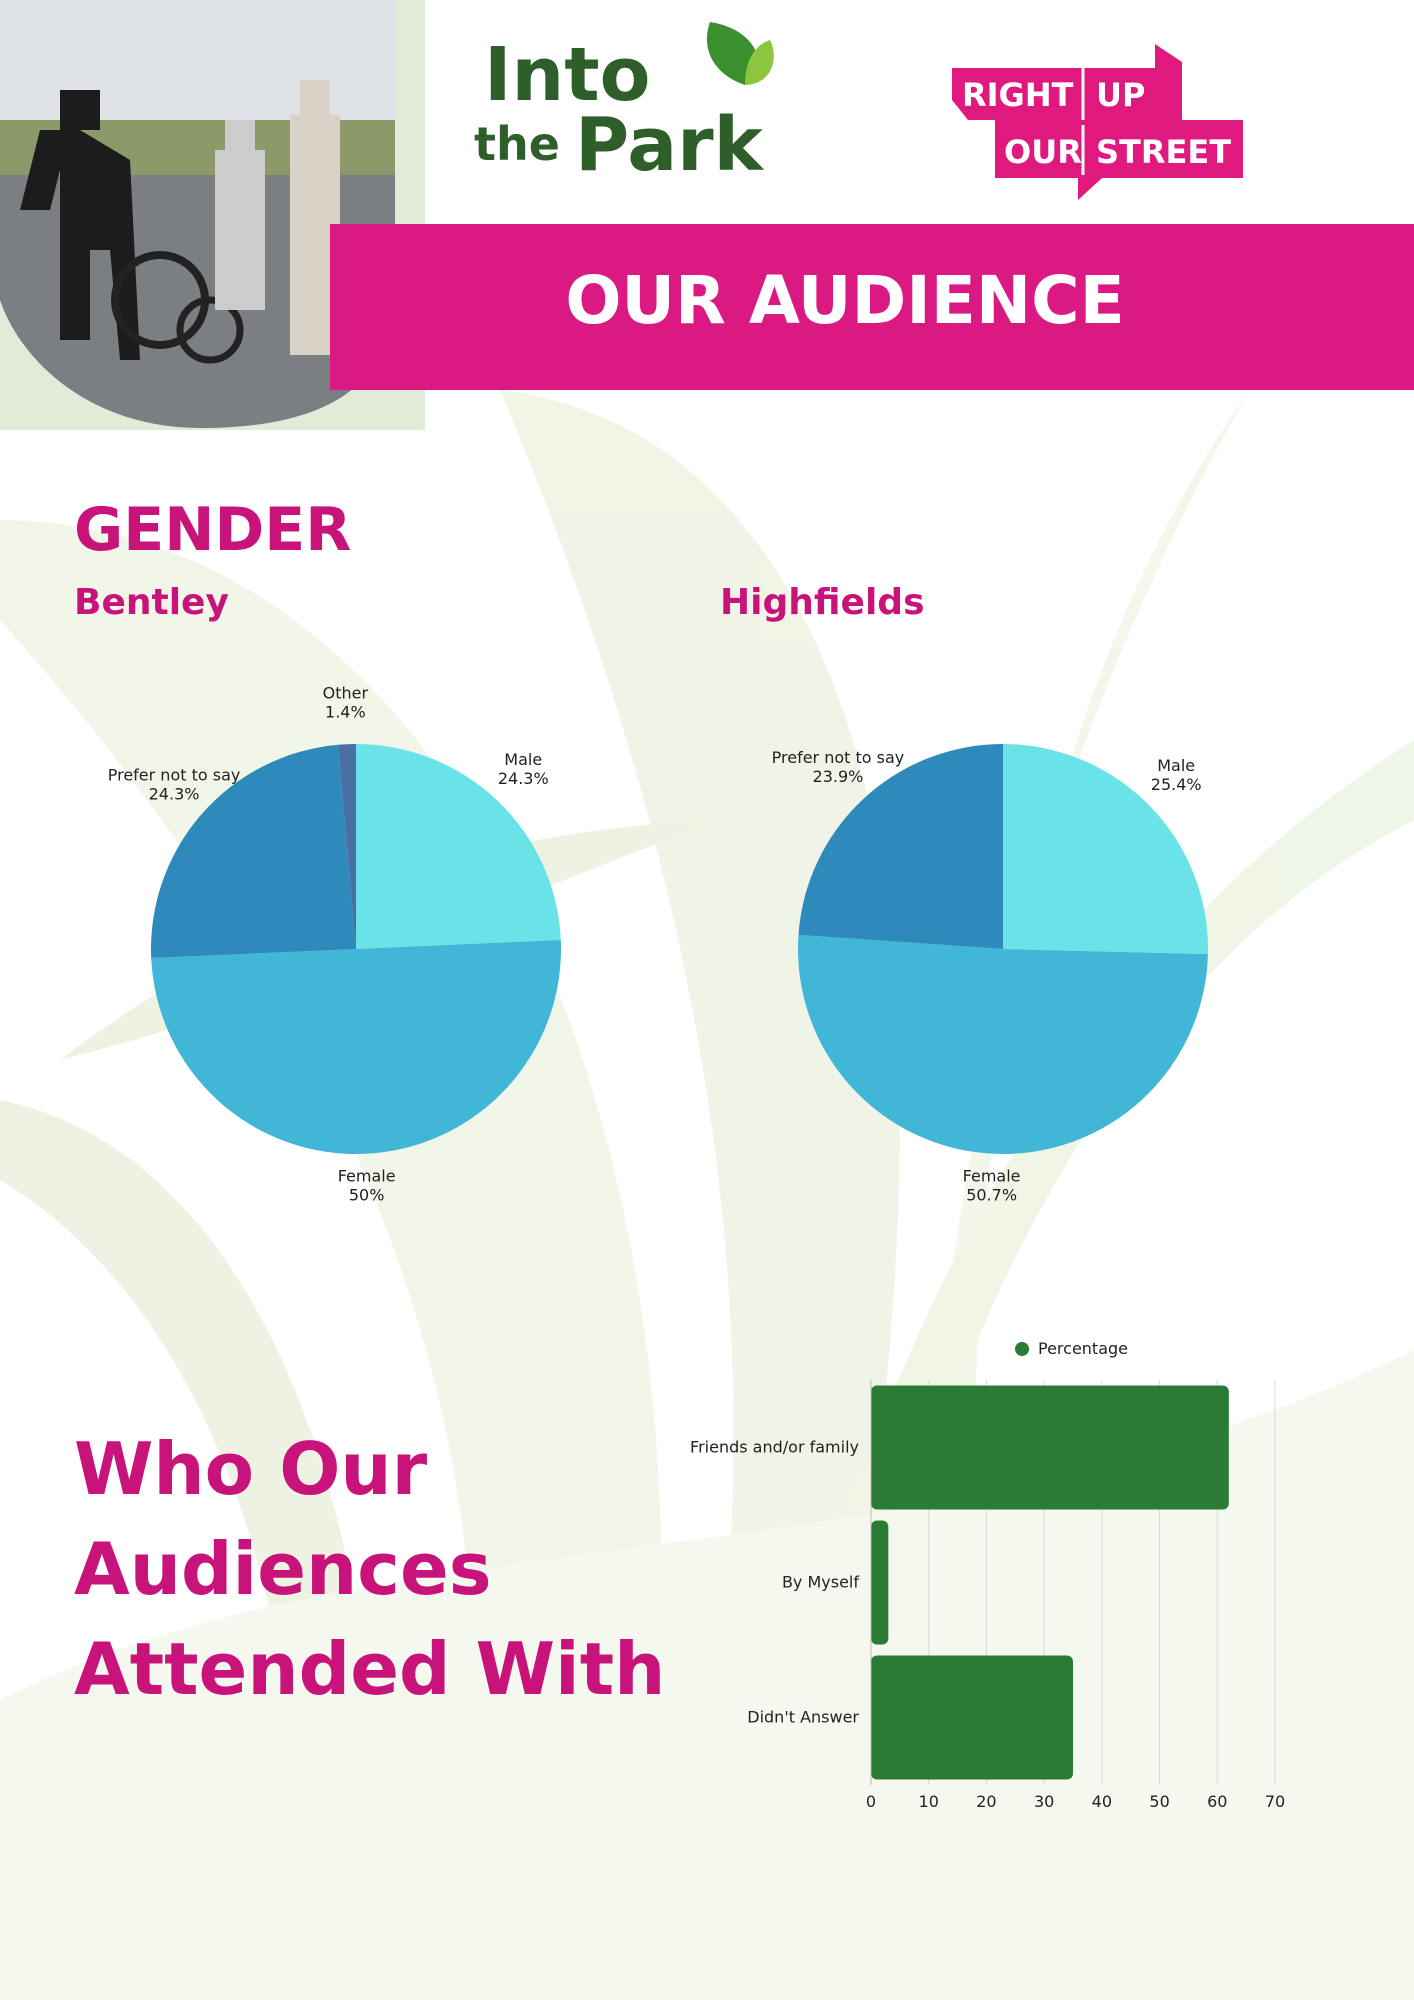 The image size is (1414, 2000). What do you see at coordinates (1217, 1801) in the screenshot?
I see `x-tick-label: 60` at bounding box center [1217, 1801].